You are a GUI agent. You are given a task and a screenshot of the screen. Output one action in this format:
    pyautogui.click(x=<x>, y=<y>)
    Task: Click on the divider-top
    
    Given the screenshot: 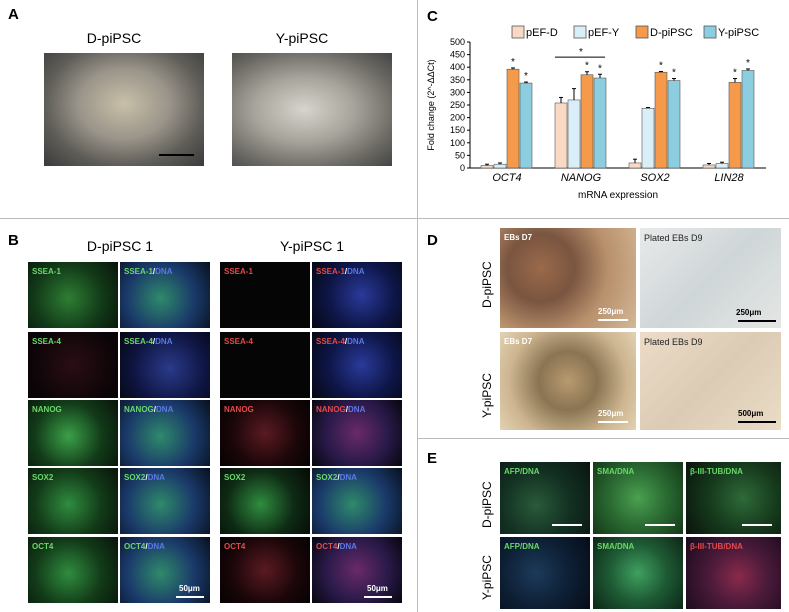 What is the action you would take?
    pyautogui.click(x=394, y=218)
    